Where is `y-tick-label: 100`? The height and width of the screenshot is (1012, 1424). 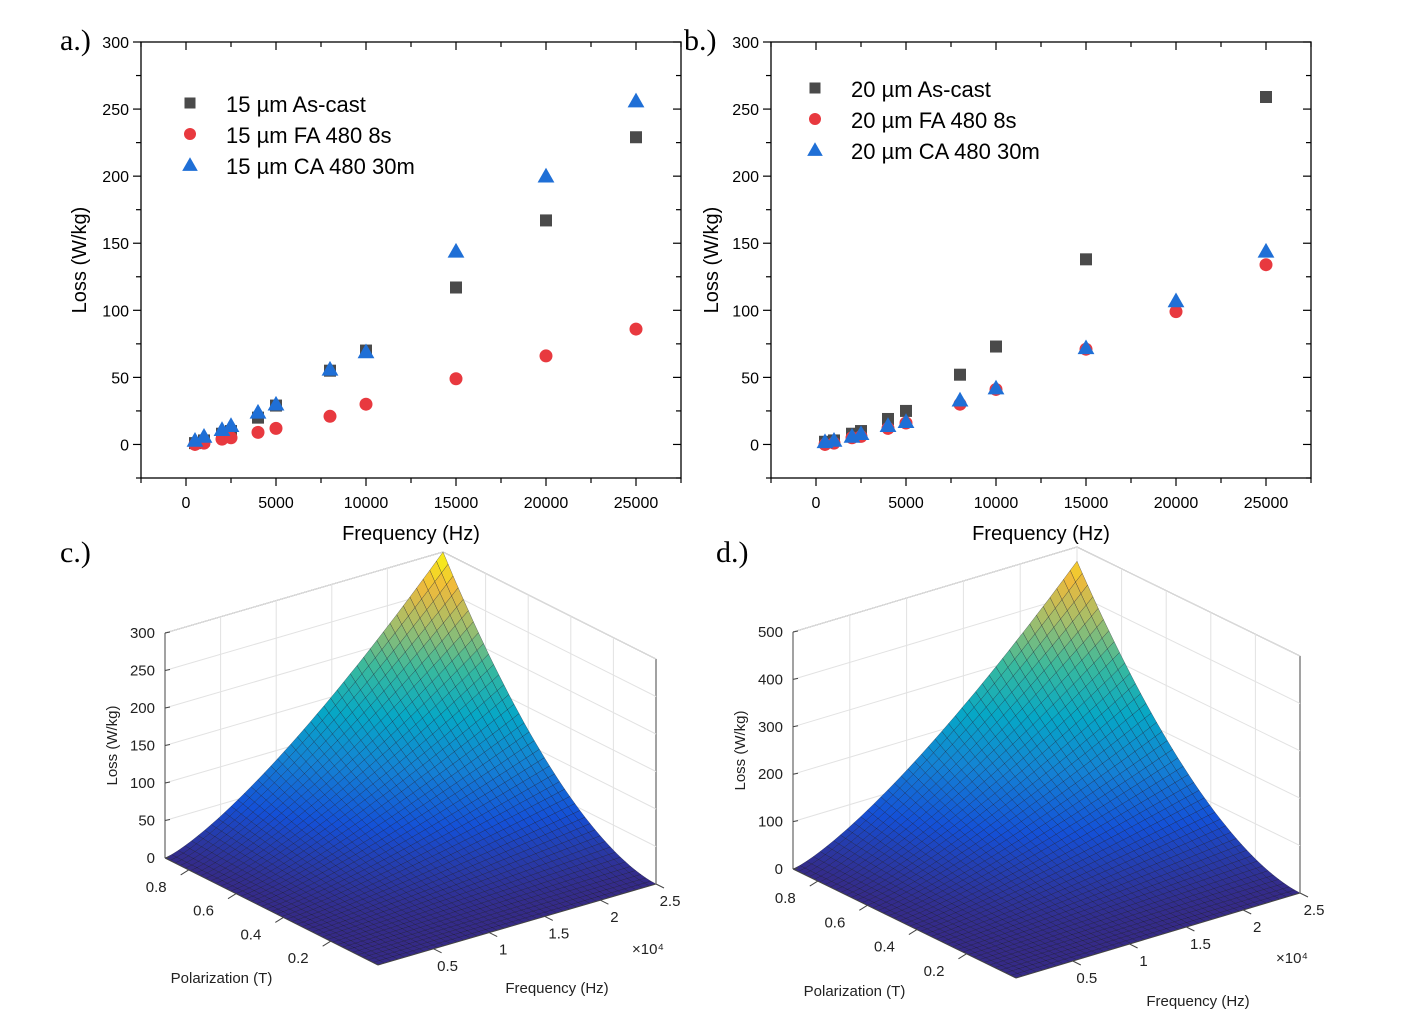 y-tick-label: 100 is located at coordinates (115, 311).